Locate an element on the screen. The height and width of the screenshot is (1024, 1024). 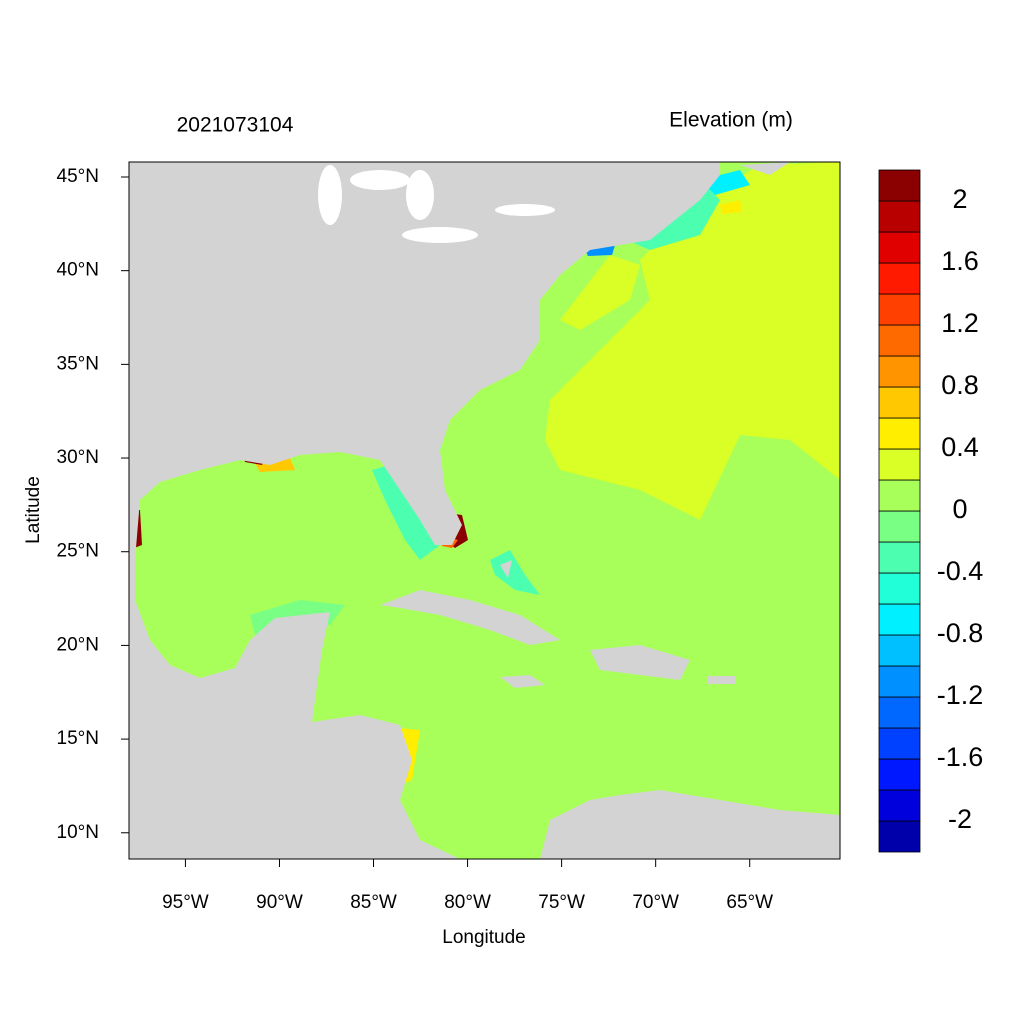
x-tick-label: 80°W is located at coordinates (467, 902).